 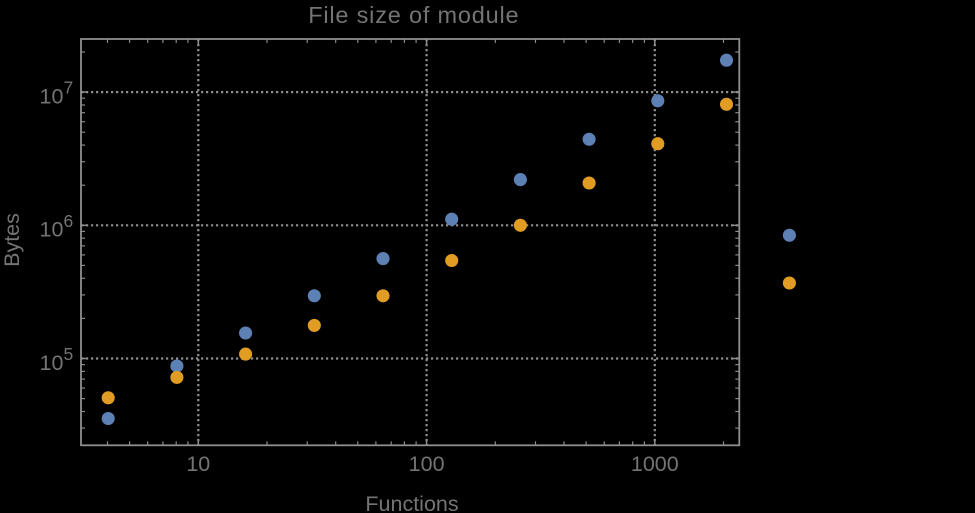 What do you see at coordinates (427, 464) in the screenshot?
I see `svg-text: 100` at bounding box center [427, 464].